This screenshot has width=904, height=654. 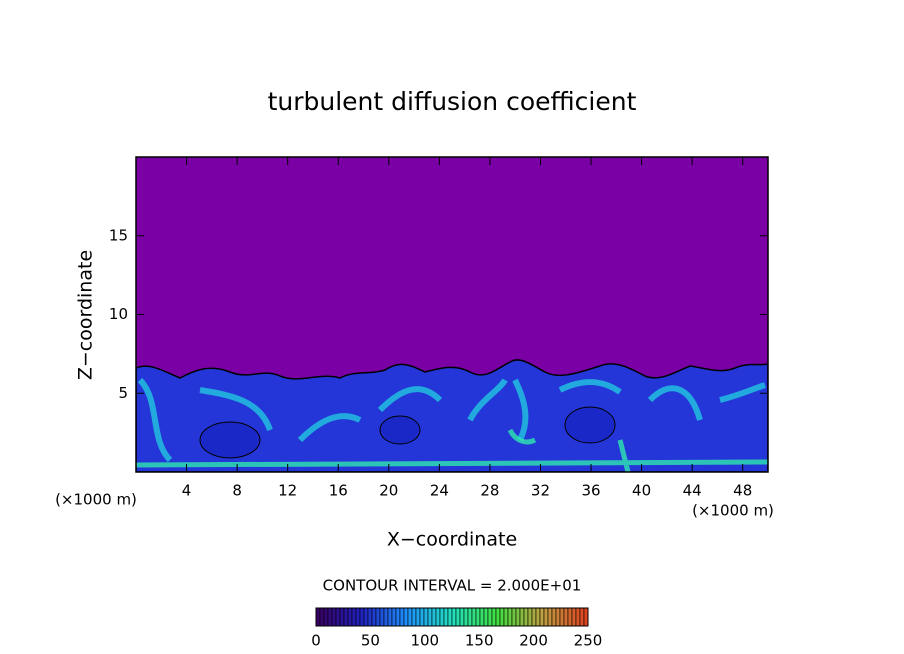 I want to click on colorbar-tick-label: 200, so click(x=533, y=641).